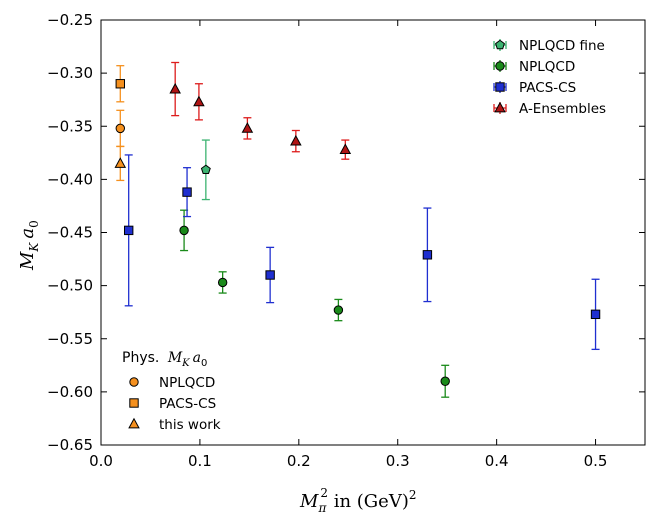  What do you see at coordinates (500, 66) in the screenshot?
I see `legend-nplqcd-swatch-marker` at bounding box center [500, 66].